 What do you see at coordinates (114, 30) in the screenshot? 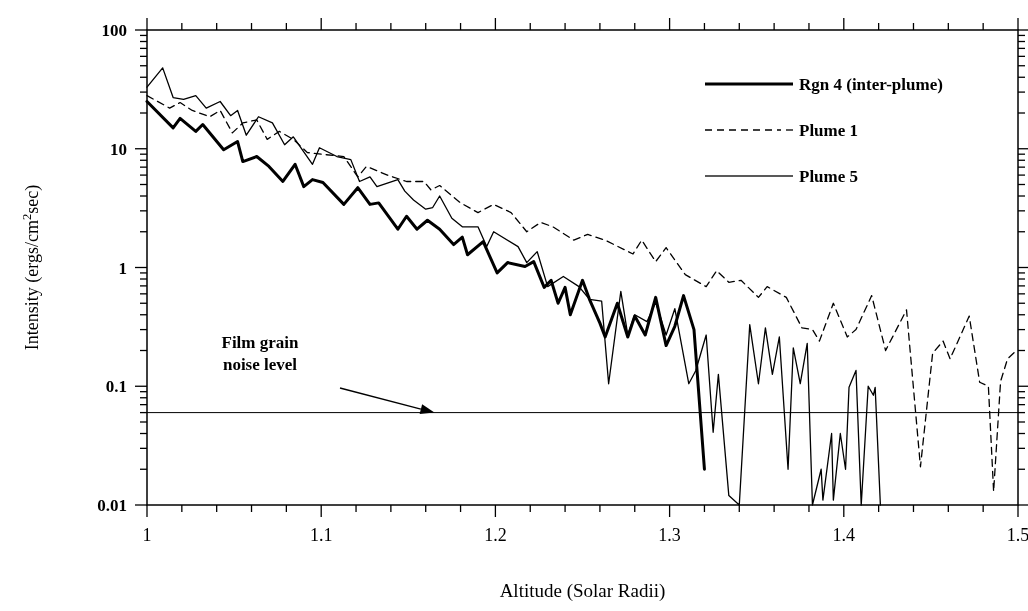
I see `y-tick-label: 100` at bounding box center [114, 30].